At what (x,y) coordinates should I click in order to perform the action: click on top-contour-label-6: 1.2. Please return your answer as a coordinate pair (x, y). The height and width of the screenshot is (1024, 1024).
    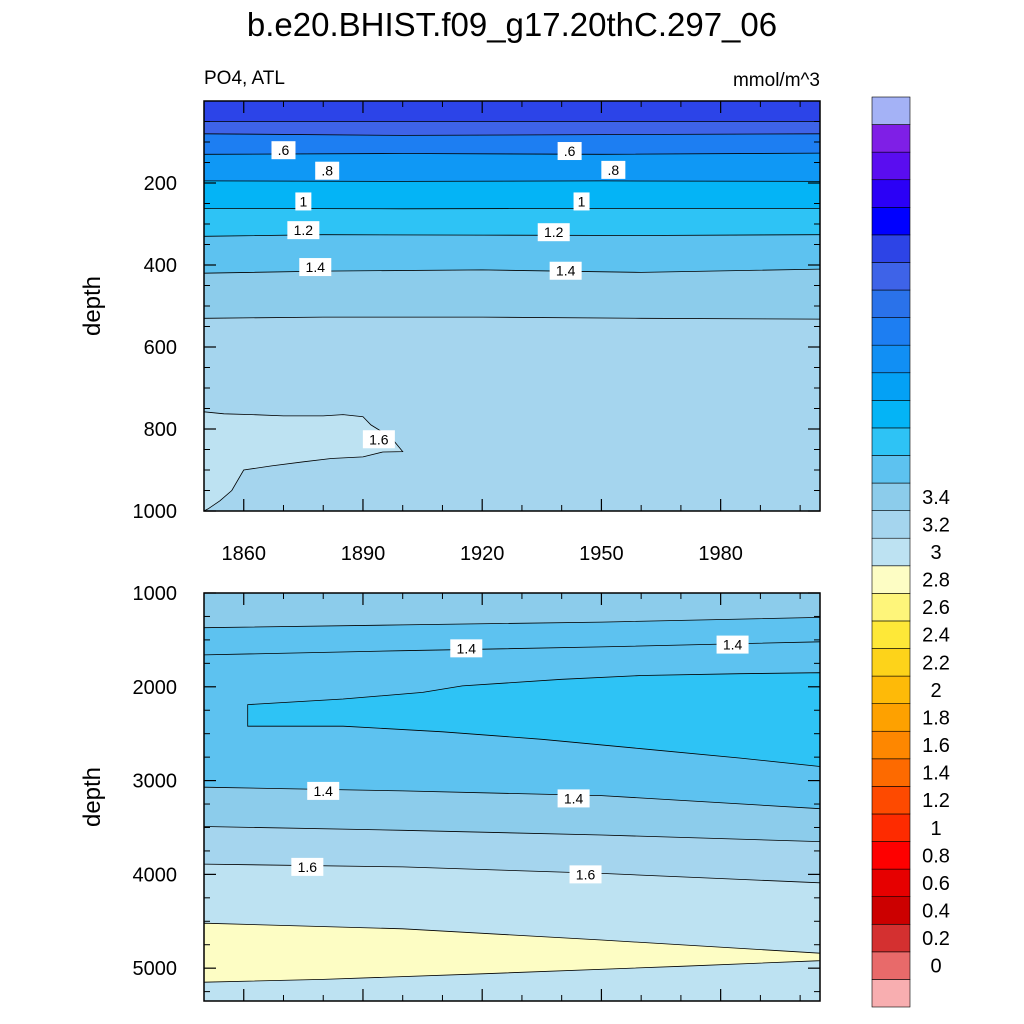
    Looking at the image, I should click on (303, 230).